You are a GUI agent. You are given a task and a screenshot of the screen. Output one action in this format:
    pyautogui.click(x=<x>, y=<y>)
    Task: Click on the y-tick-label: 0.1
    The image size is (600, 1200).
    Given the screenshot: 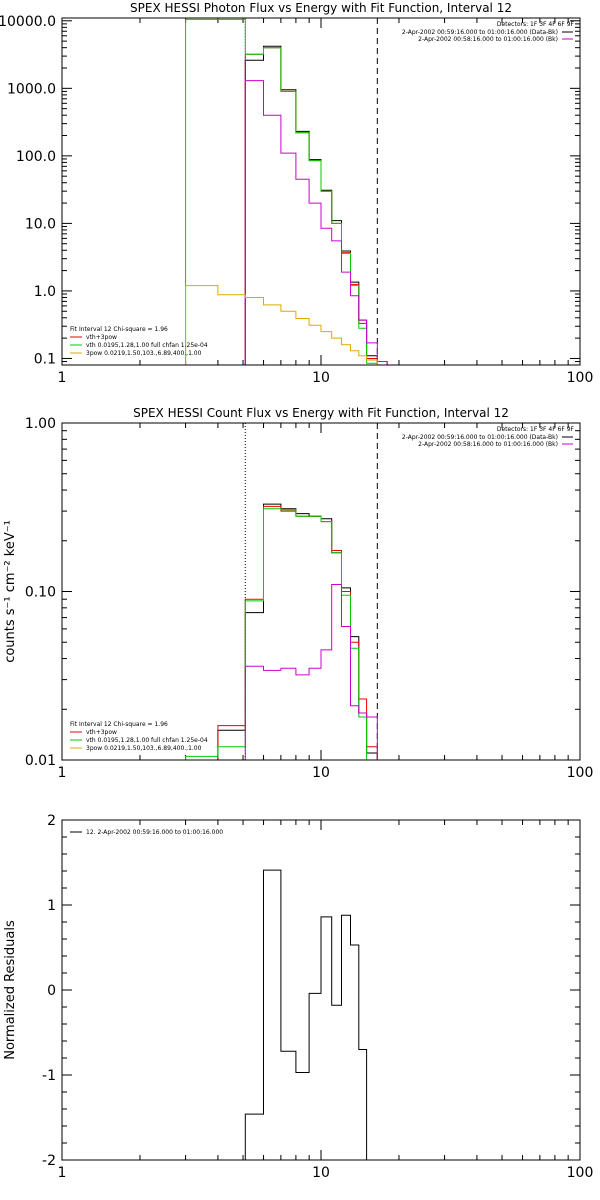 What is the action you would take?
    pyautogui.click(x=45, y=359)
    